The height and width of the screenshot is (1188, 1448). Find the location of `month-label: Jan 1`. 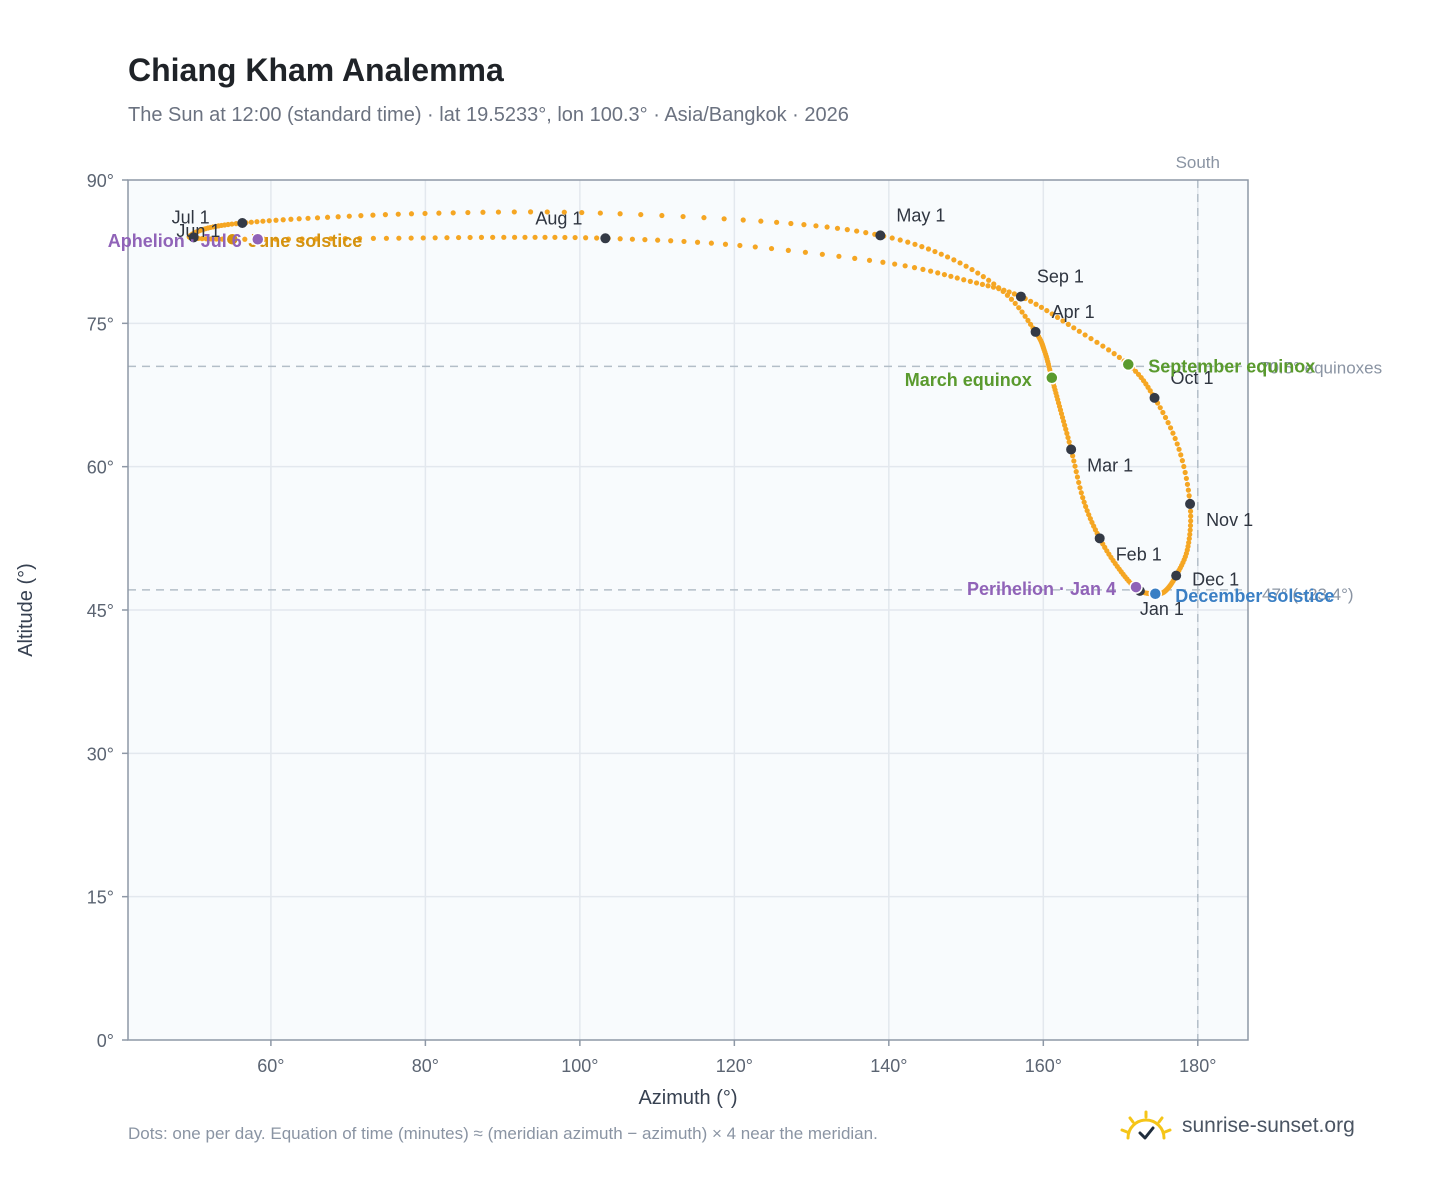

month-label: Jan 1 is located at coordinates (1162, 609).